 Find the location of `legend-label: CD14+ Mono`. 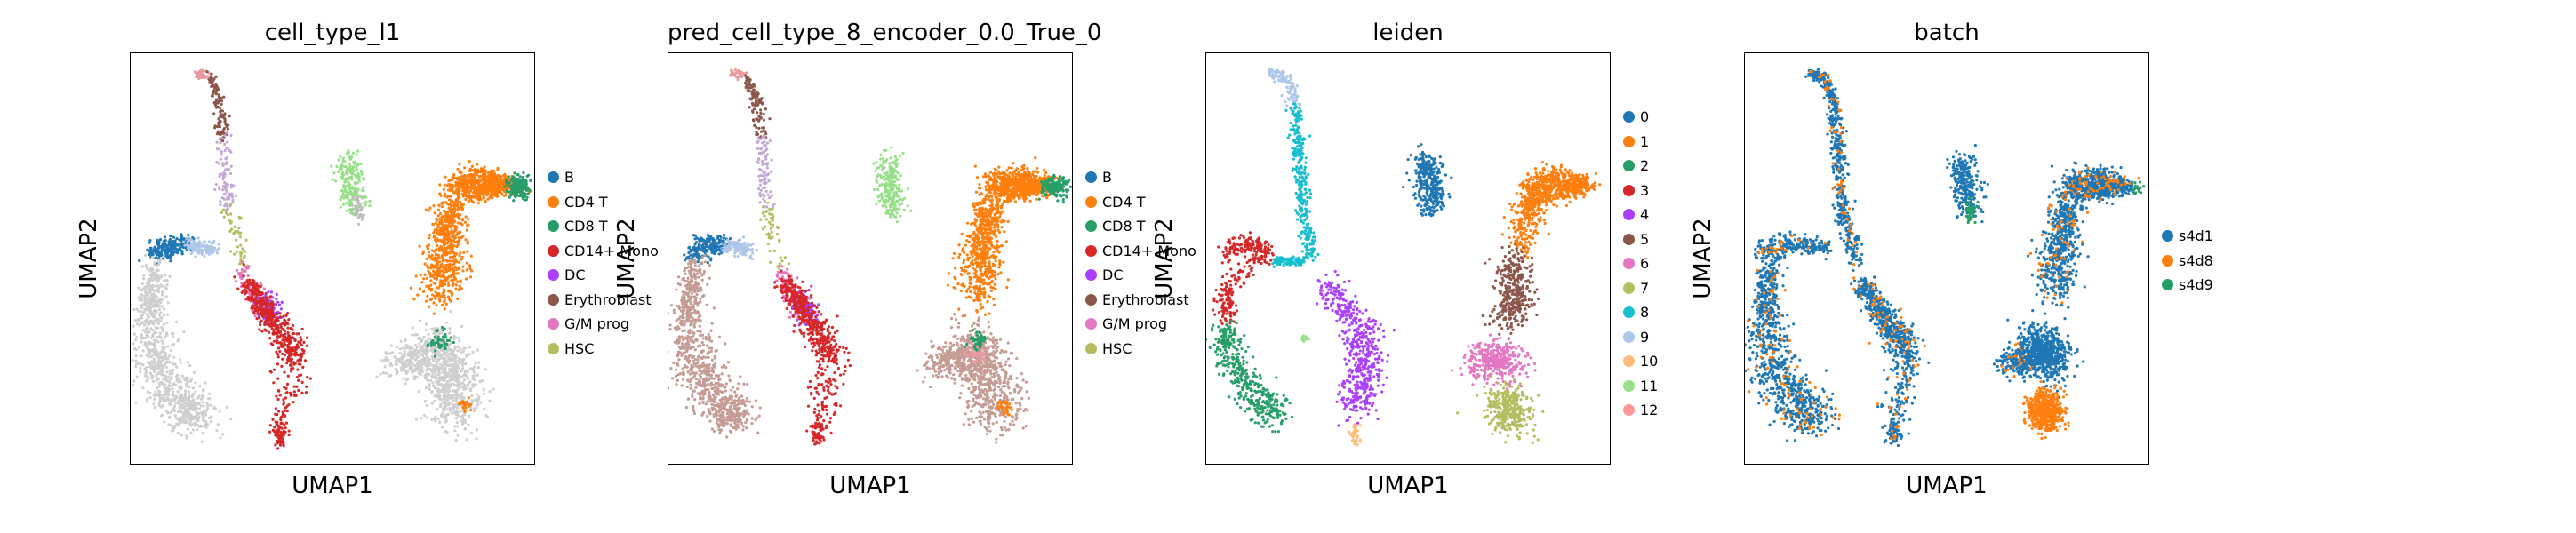

legend-label: CD14+ Mono is located at coordinates (1149, 250).